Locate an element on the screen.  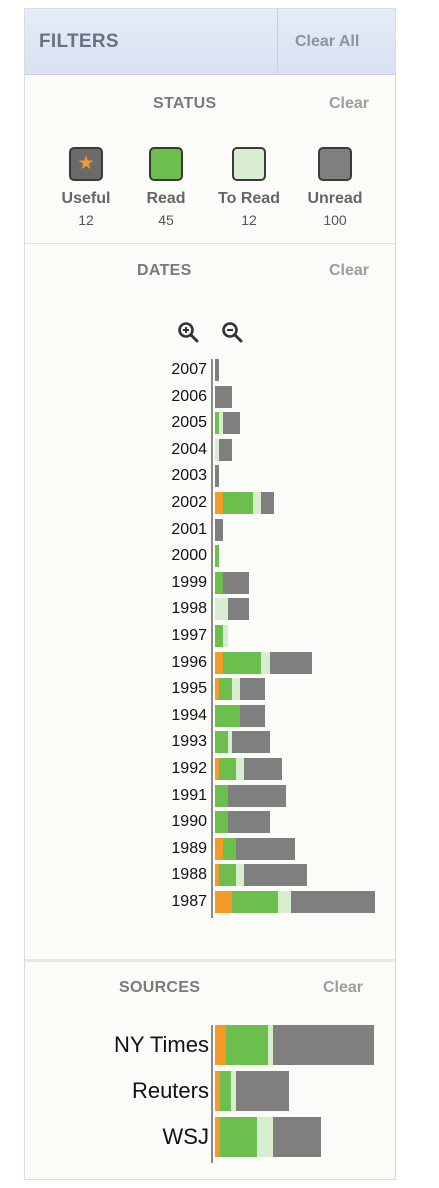
source-label: WSJ is located at coordinates (185, 1136).